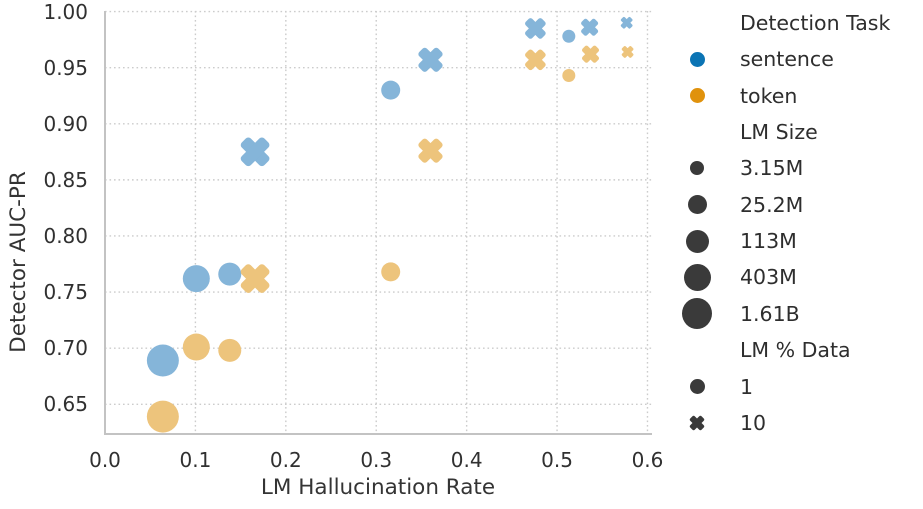 The height and width of the screenshot is (509, 923). Describe the element at coordinates (779, 132) in the screenshot. I see `legend-header-label: LM Size` at that location.